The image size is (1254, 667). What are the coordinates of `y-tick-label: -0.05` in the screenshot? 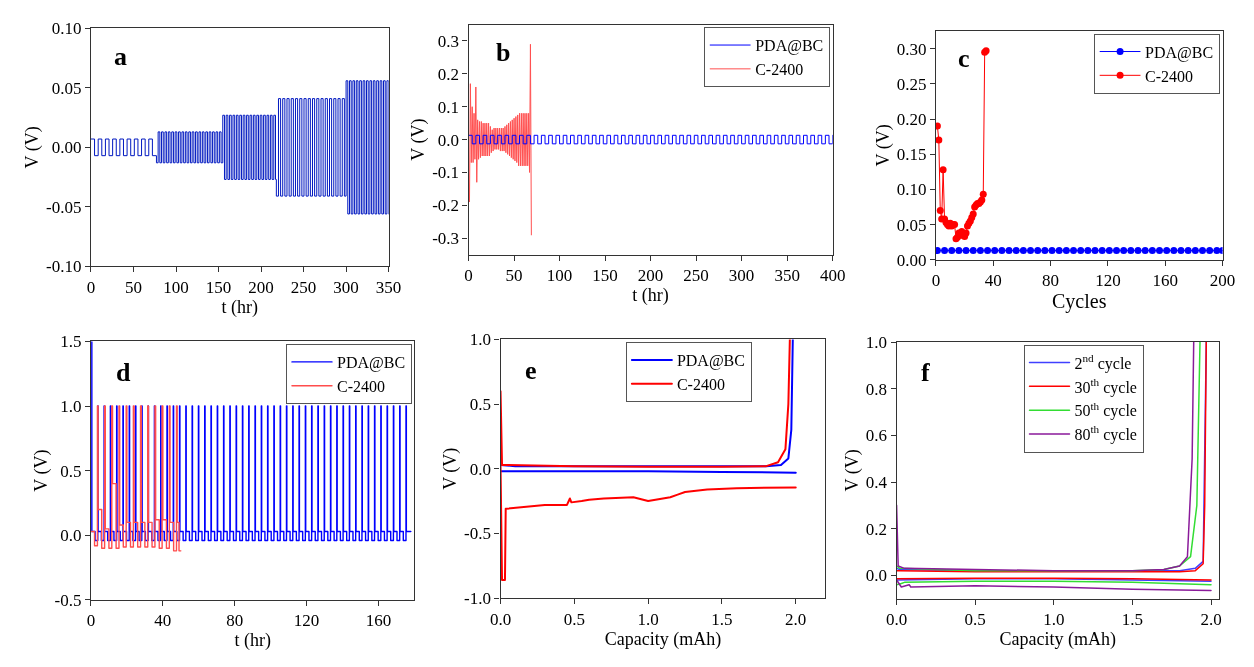 It's located at (64, 207).